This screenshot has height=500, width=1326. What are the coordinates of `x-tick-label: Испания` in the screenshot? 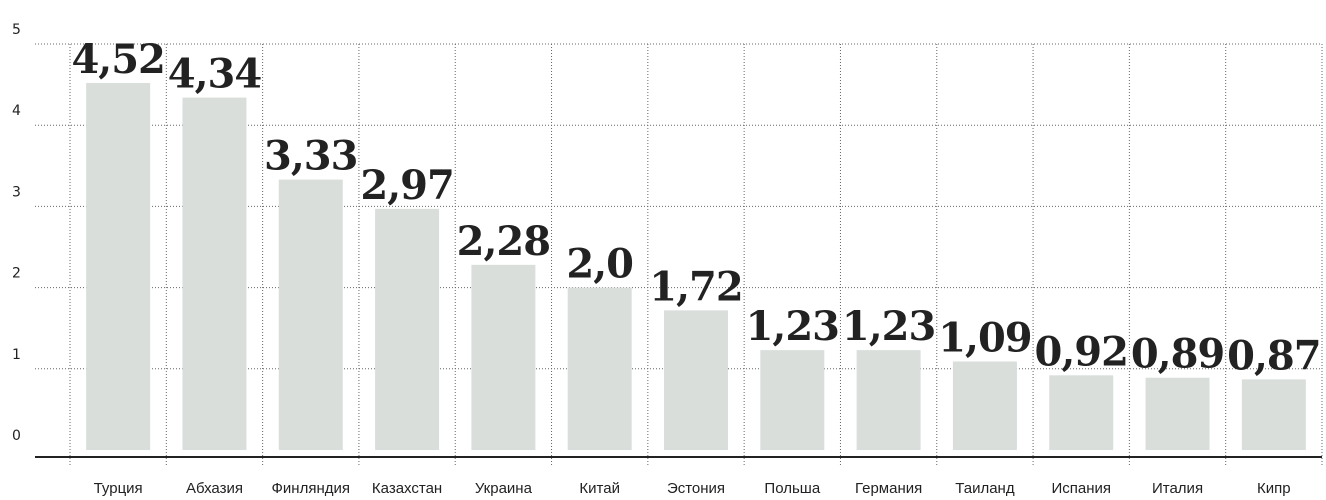 It's located at (1081, 488).